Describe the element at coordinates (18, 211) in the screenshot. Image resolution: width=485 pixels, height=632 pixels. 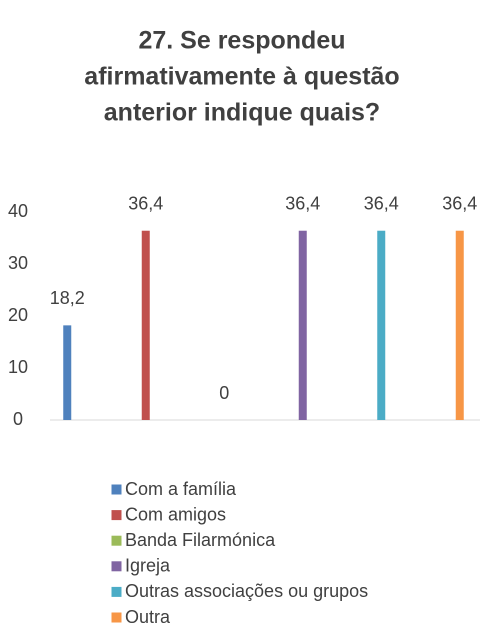
I see `y-tick-label: 40` at that location.